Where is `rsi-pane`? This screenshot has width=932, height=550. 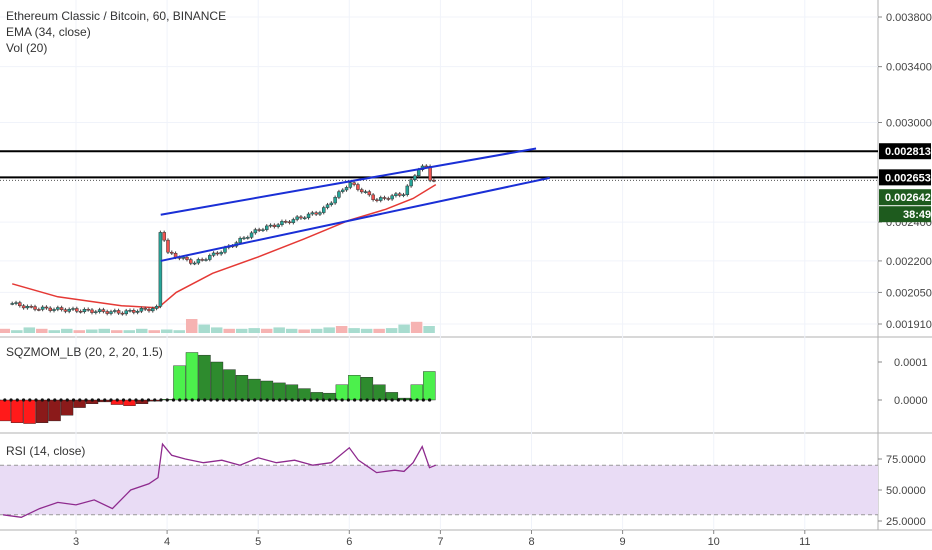
rsi-pane is located at coordinates (439, 480).